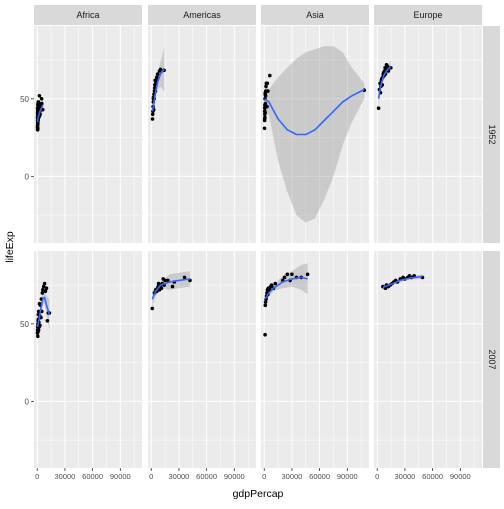 The height and width of the screenshot is (509, 504). I want to click on panel-data-europe-1952, so click(384, 85).